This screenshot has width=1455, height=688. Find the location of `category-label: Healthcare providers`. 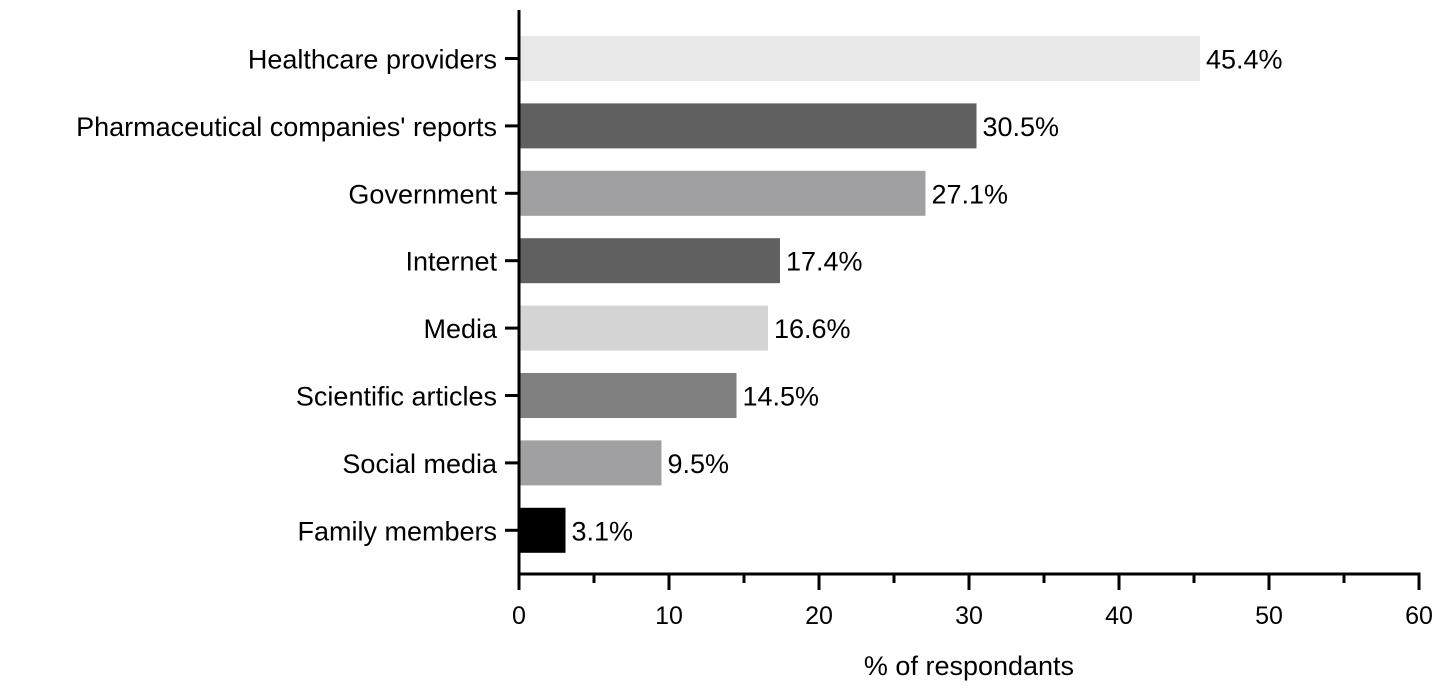

category-label: Healthcare providers is located at coordinates (372, 60).